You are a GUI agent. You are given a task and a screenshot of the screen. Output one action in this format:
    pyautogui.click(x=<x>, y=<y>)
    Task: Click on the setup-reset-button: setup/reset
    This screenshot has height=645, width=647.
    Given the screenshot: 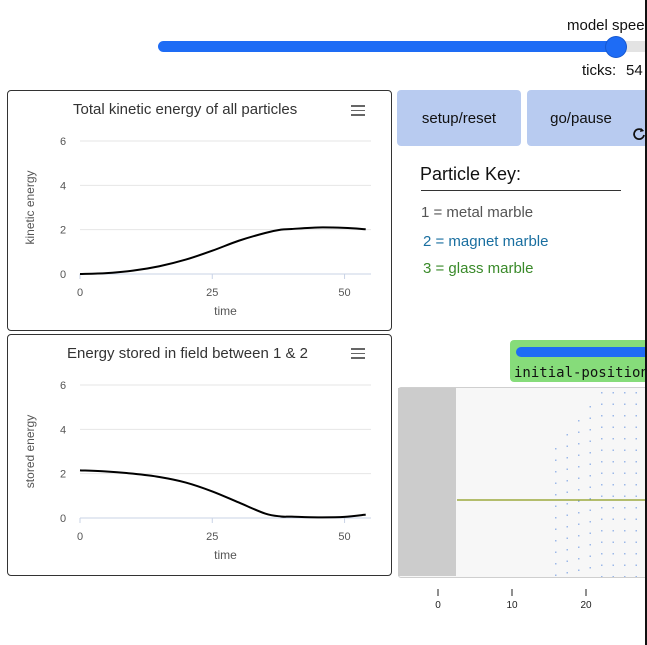 What is the action you would take?
    pyautogui.click(x=459, y=118)
    